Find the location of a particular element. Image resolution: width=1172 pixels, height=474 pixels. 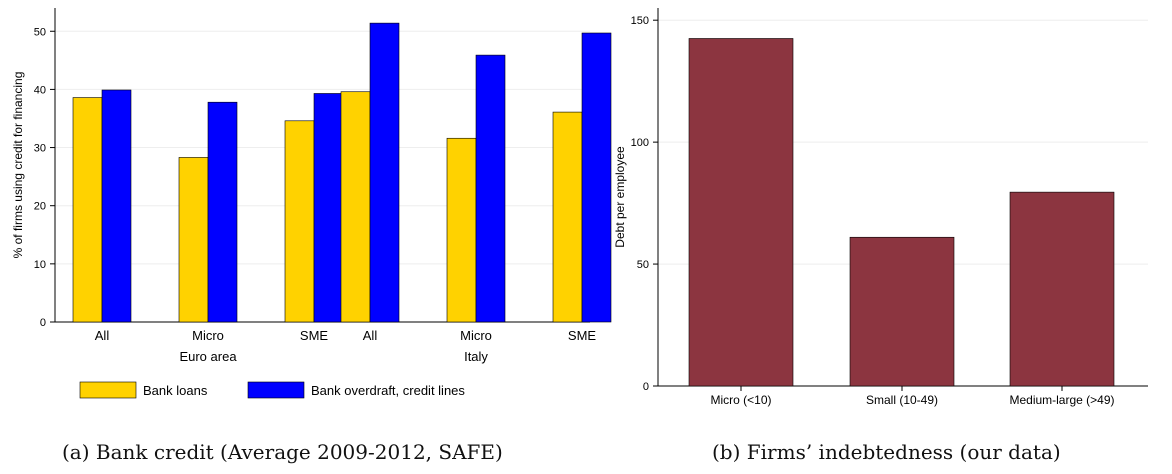

y-tick-label-a: 40 is located at coordinates (40, 90).